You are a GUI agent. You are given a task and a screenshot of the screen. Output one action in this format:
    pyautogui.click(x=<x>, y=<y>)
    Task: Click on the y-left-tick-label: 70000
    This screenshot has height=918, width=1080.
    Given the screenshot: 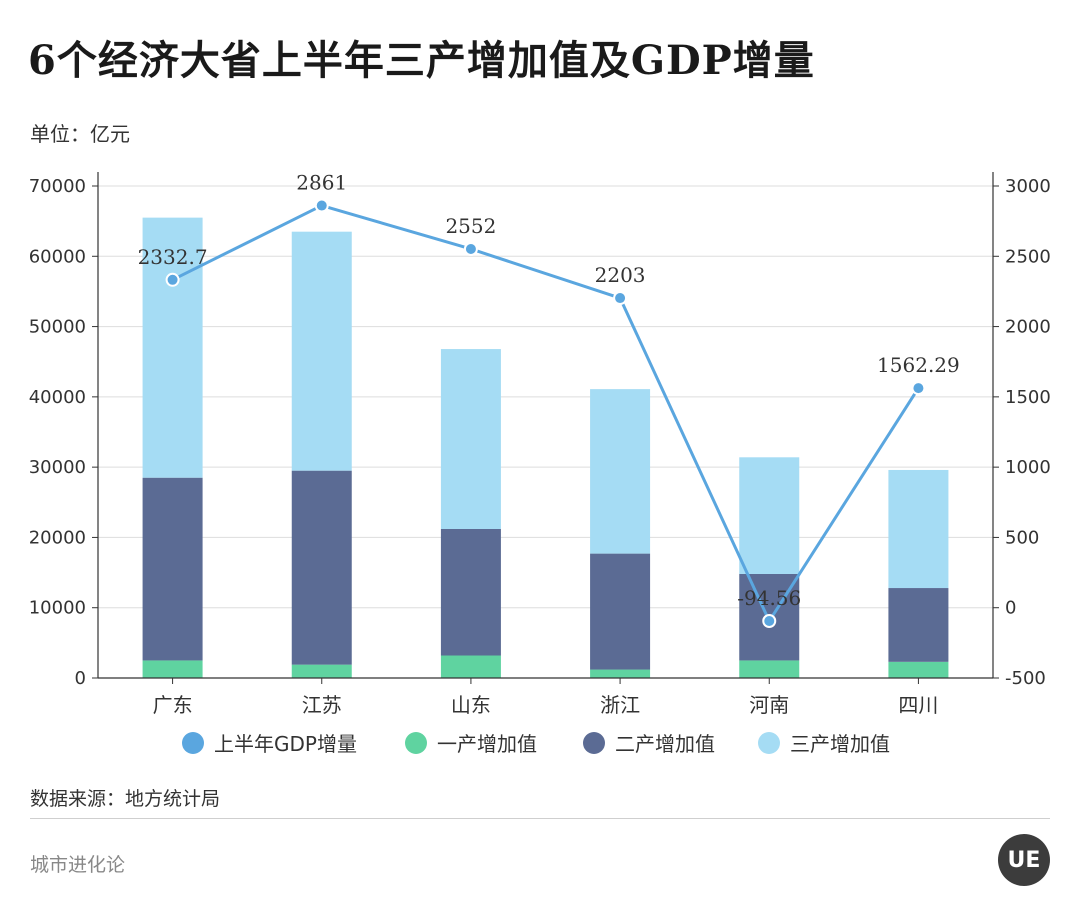 What is the action you would take?
    pyautogui.click(x=57, y=186)
    